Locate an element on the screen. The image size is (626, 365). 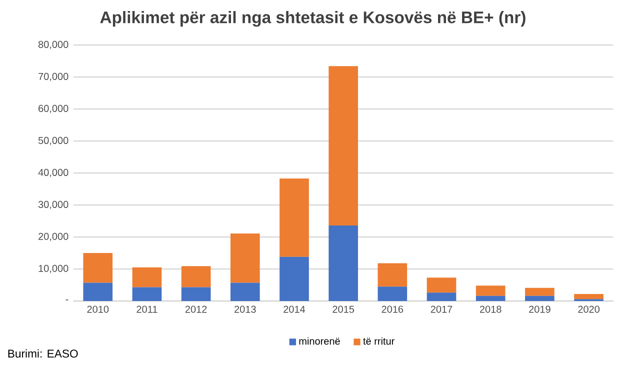
y-tick-label: 20,000 is located at coordinates (53, 237).